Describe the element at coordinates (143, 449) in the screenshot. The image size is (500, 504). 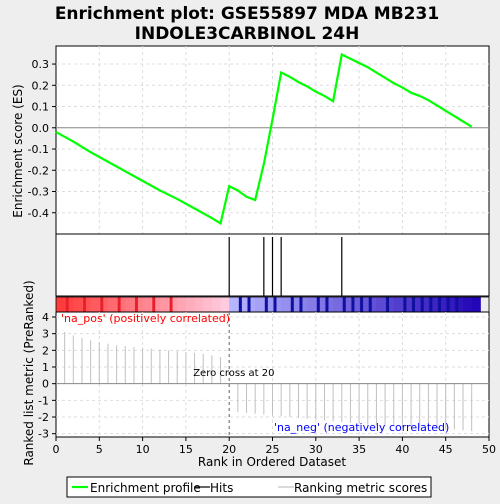
I see `x-tick-label: 10` at that location.